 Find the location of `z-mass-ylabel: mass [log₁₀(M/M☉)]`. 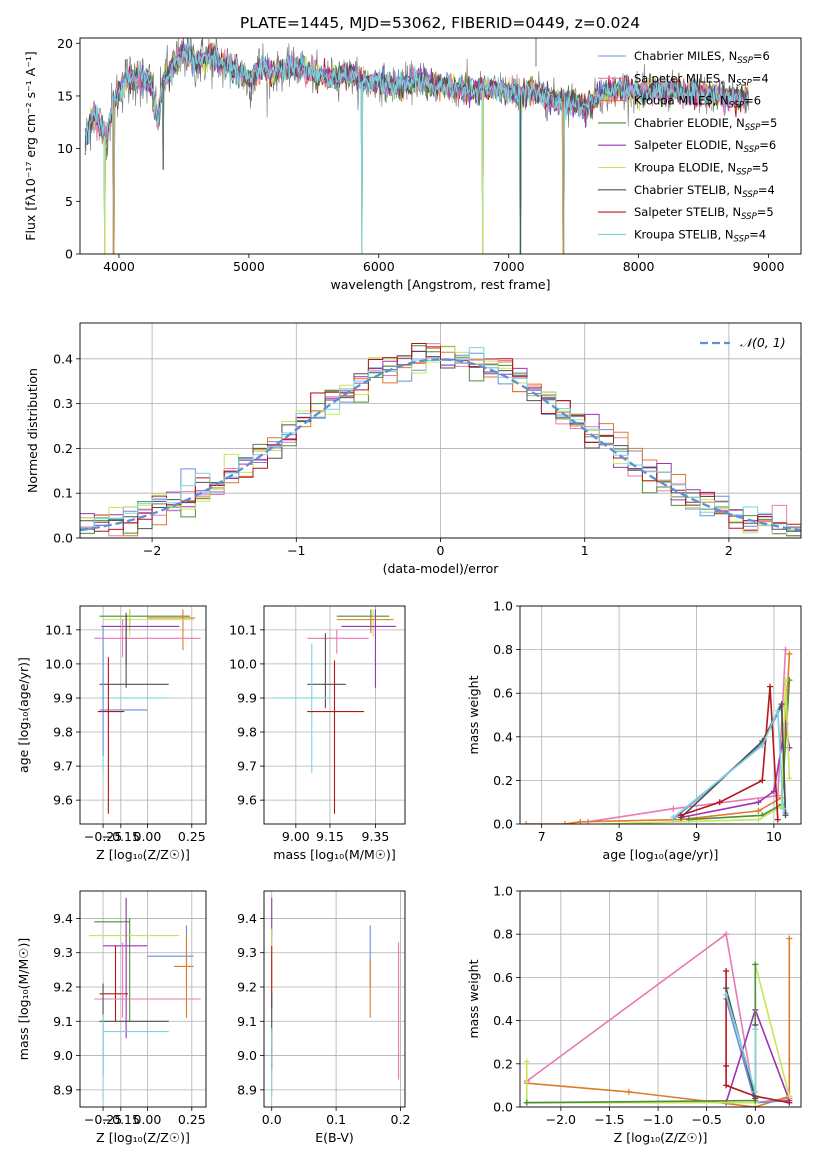

z-mass-ylabel: mass [log₁₀(M/M☉)] is located at coordinates (23, 999).